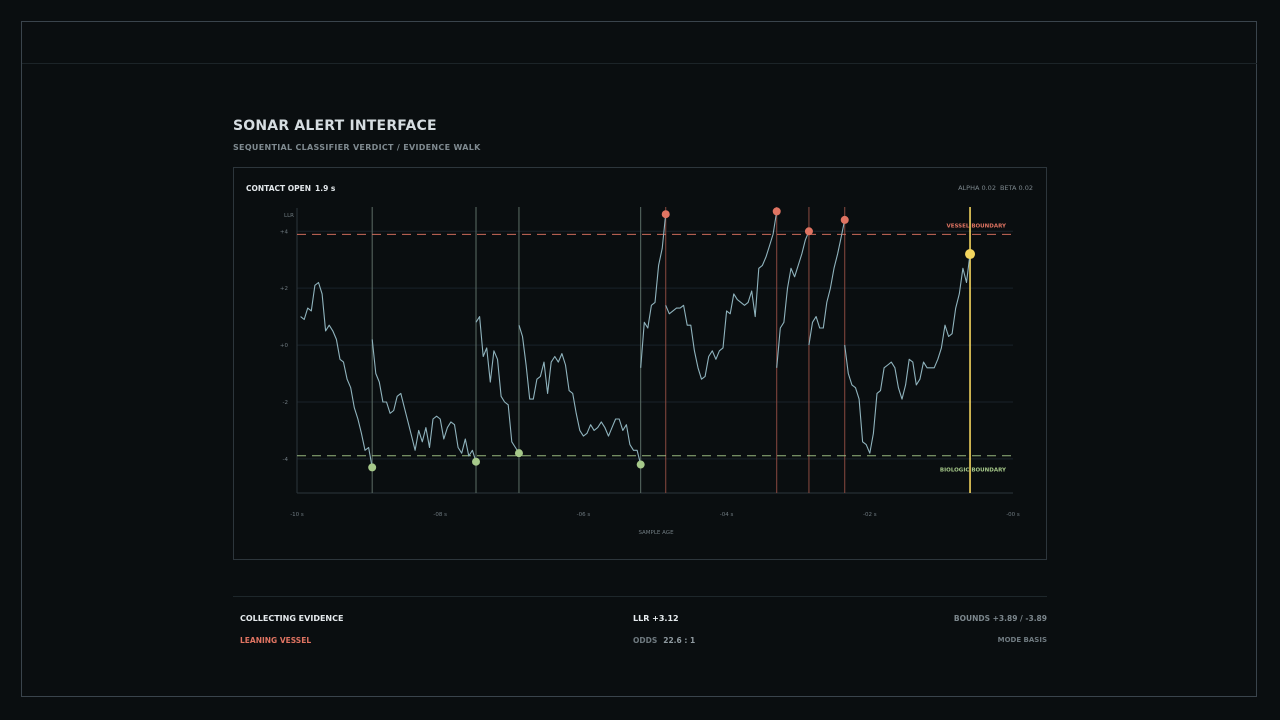 The image size is (1280, 720). I want to click on beta-value: BETA 0.02, so click(1016, 188).